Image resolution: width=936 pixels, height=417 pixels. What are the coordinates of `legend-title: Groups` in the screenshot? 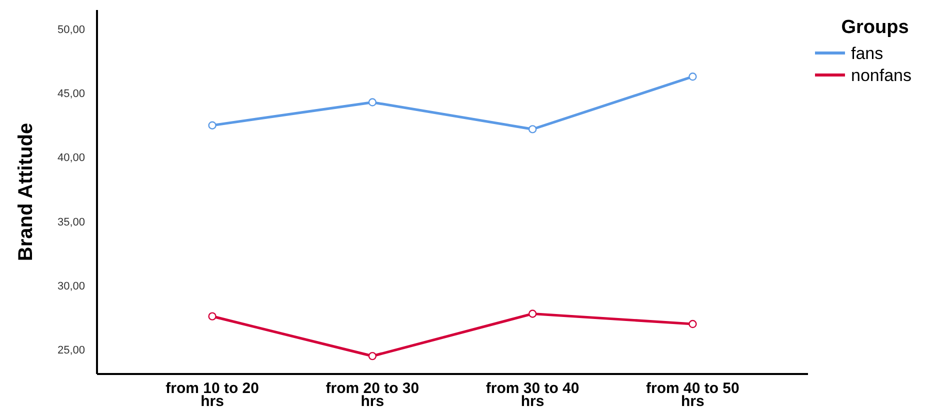 It's located at (875, 27).